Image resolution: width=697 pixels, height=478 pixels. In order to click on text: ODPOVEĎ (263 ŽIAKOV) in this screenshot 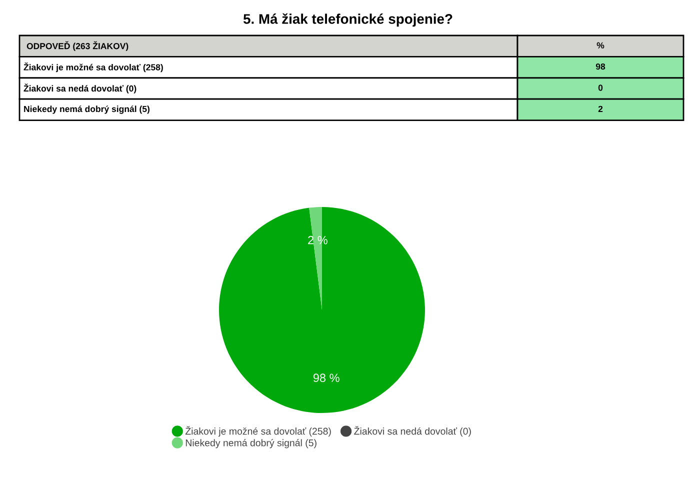, I will do `click(77, 46)`.